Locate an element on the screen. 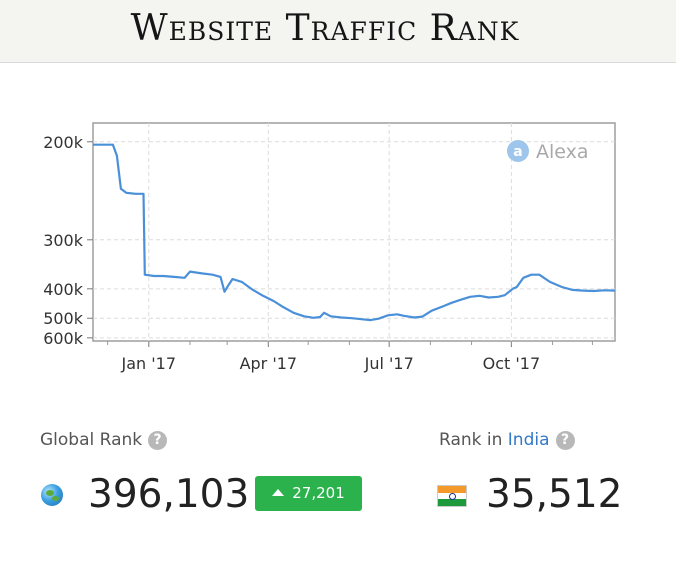 The width and height of the screenshot is (676, 565). y-tick-label: 400k is located at coordinates (63, 289).